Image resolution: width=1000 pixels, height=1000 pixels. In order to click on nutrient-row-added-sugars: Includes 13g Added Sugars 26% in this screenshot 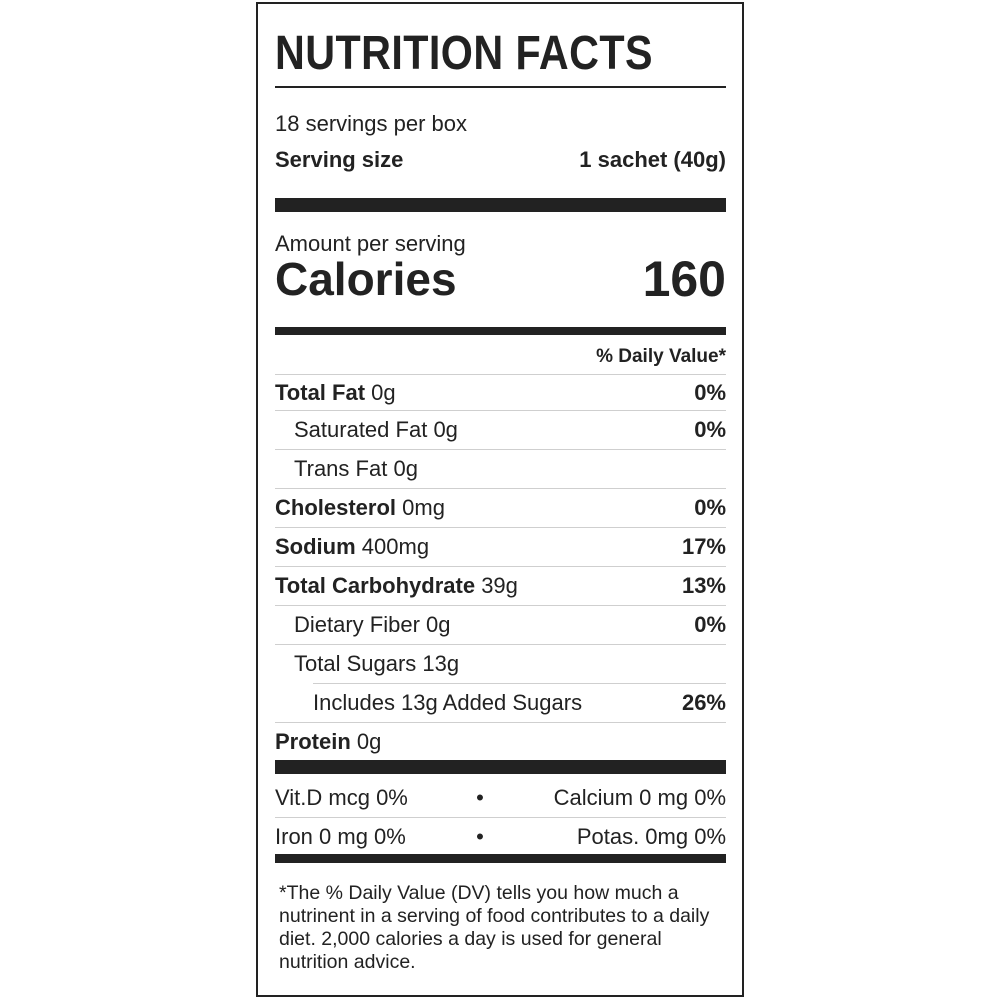, I will do `click(519, 702)`.